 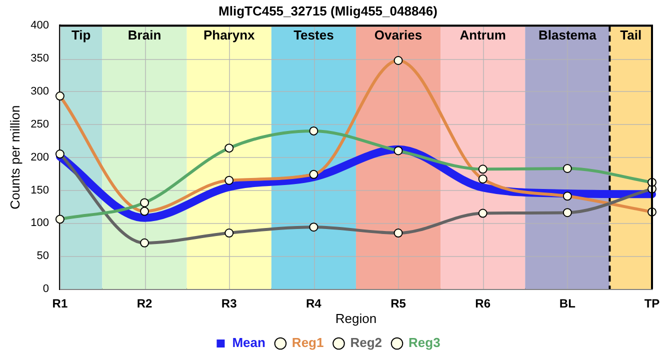 I want to click on legend-label: Reg1, so click(x=308, y=342).